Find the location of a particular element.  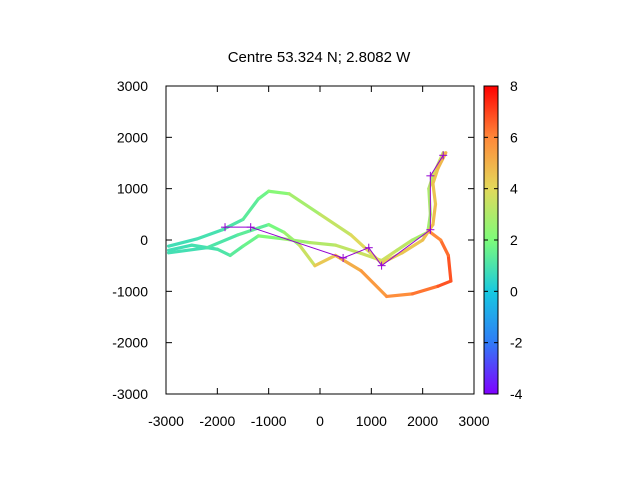

colorbar-ticks: 8 6 4 2 0 -2 -4 is located at coordinates (503, 240).